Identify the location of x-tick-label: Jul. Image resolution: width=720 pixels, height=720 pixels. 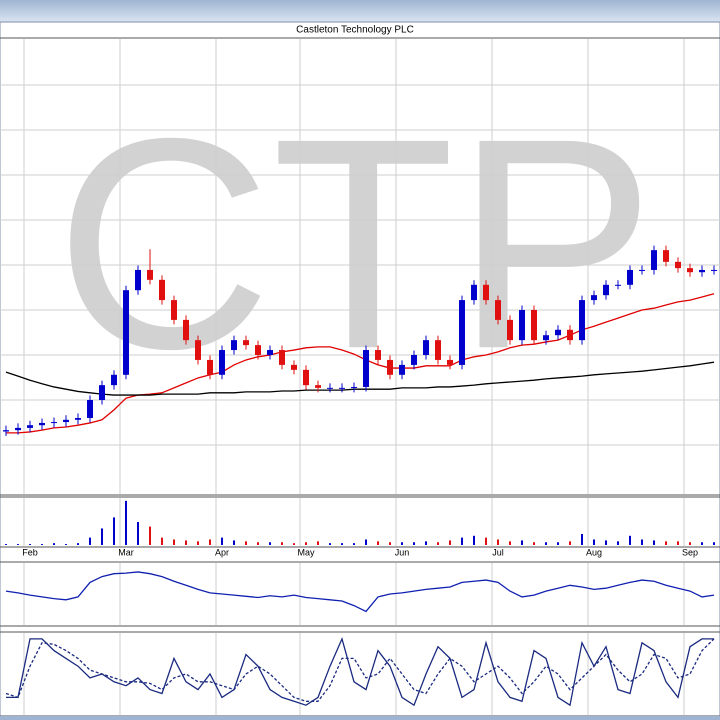
(498, 552).